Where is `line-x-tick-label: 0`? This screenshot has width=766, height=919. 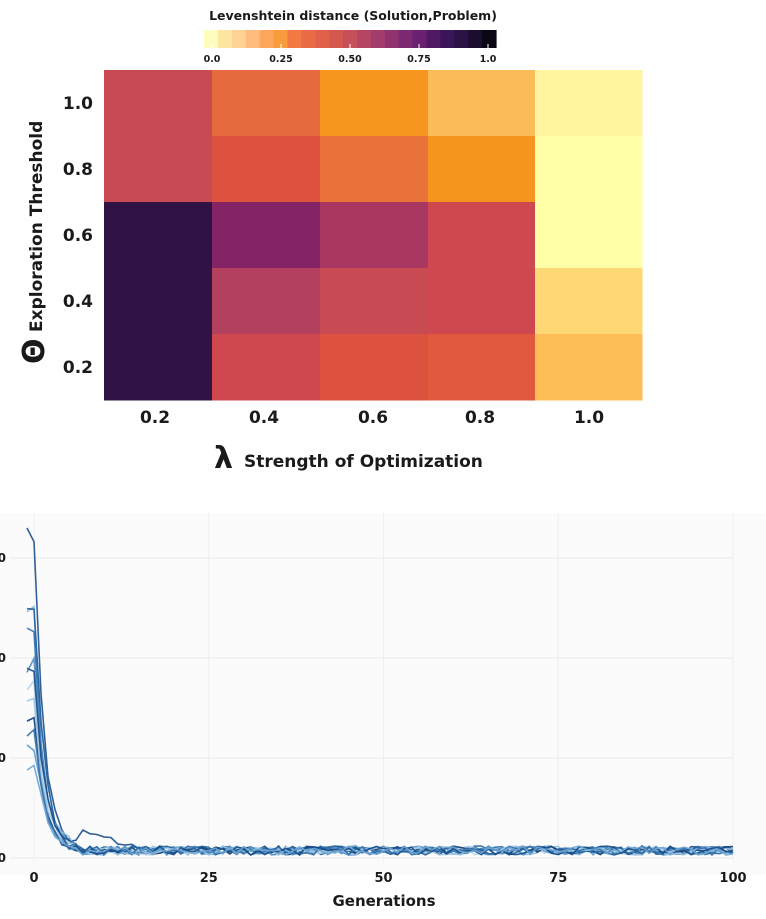
line-x-tick-label: 0 is located at coordinates (33, 878).